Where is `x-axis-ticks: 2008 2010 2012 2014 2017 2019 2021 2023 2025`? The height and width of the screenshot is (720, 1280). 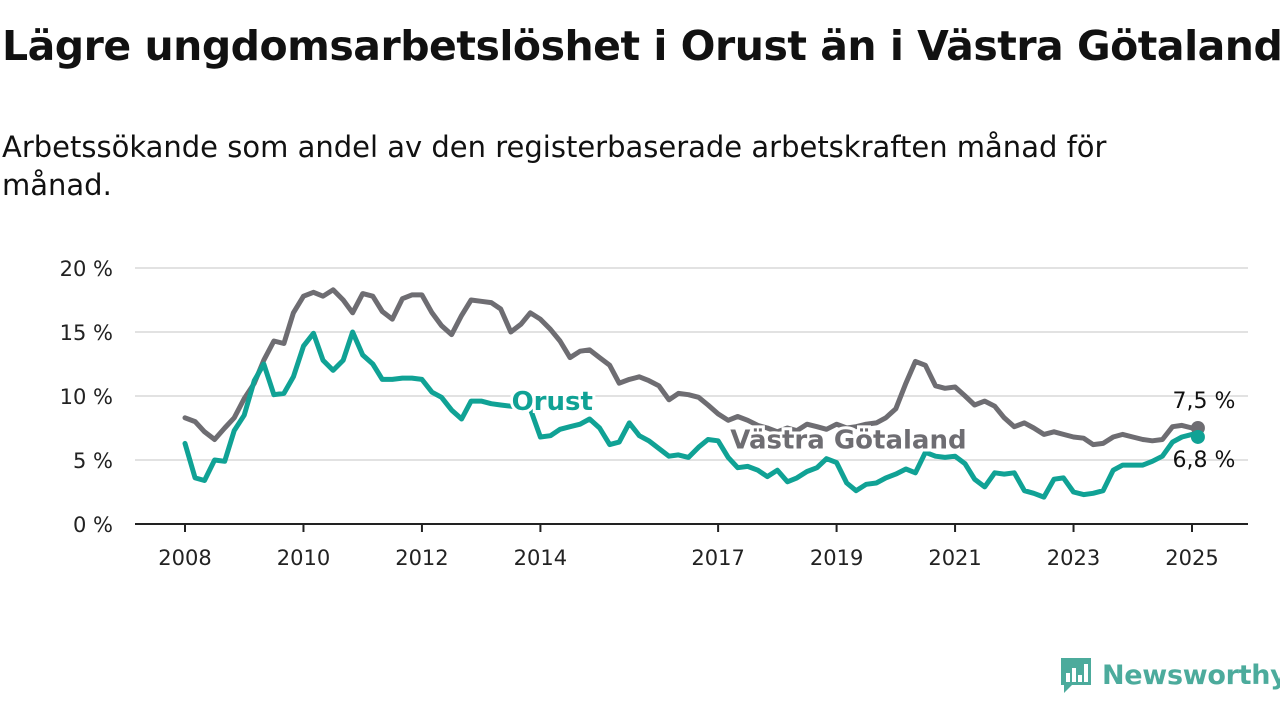
x-axis-ticks: 2008 2010 2012 2014 2017 2019 2021 2023 2025 is located at coordinates (688, 547).